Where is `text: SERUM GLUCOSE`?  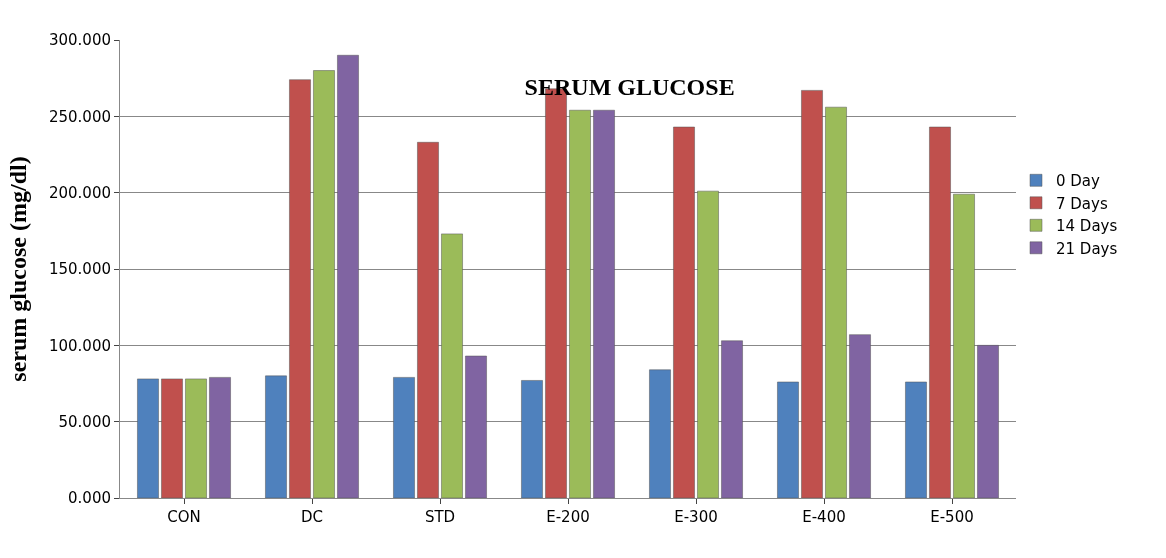 text: SERUM GLUCOSE is located at coordinates (629, 86).